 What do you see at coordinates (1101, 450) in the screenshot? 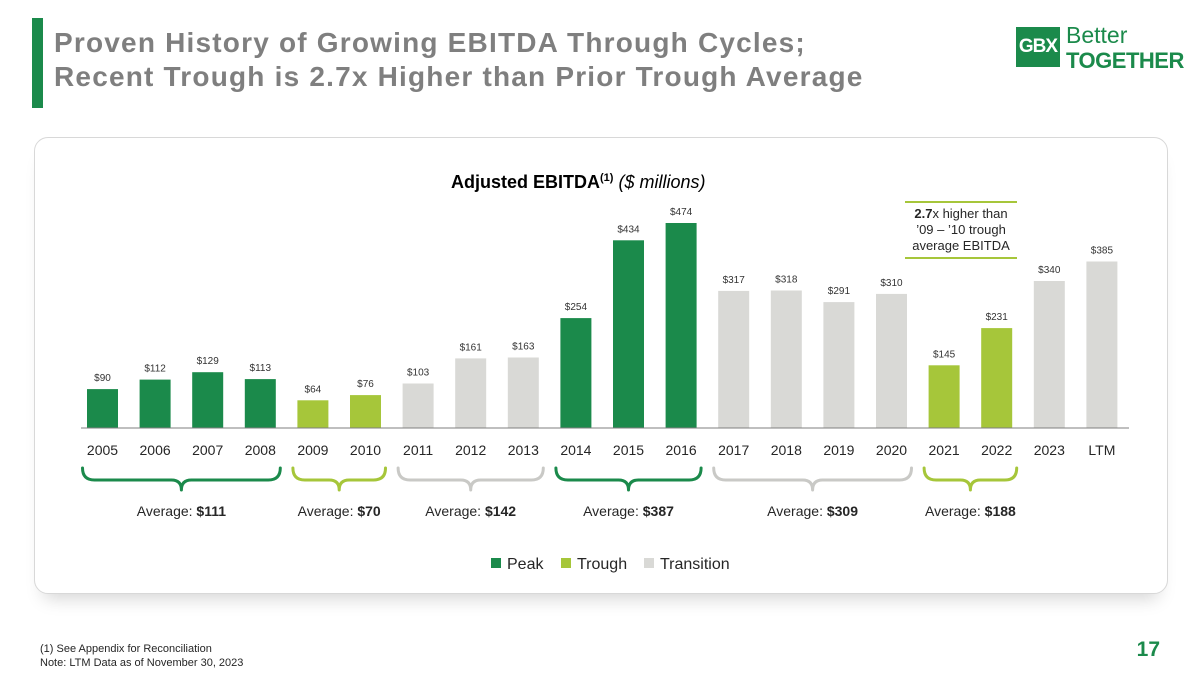
I see `category-label-ltm: LTM` at bounding box center [1101, 450].